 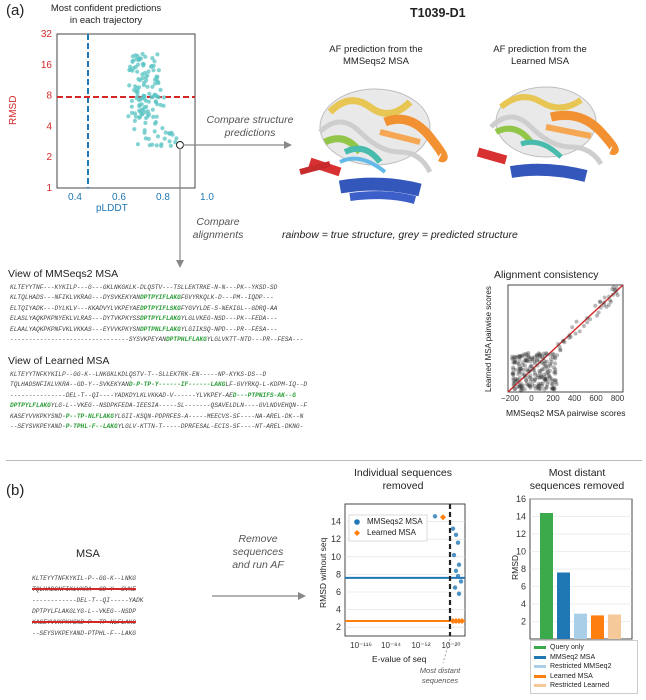 I want to click on individual-ytick: 8, so click(x=338, y=574).